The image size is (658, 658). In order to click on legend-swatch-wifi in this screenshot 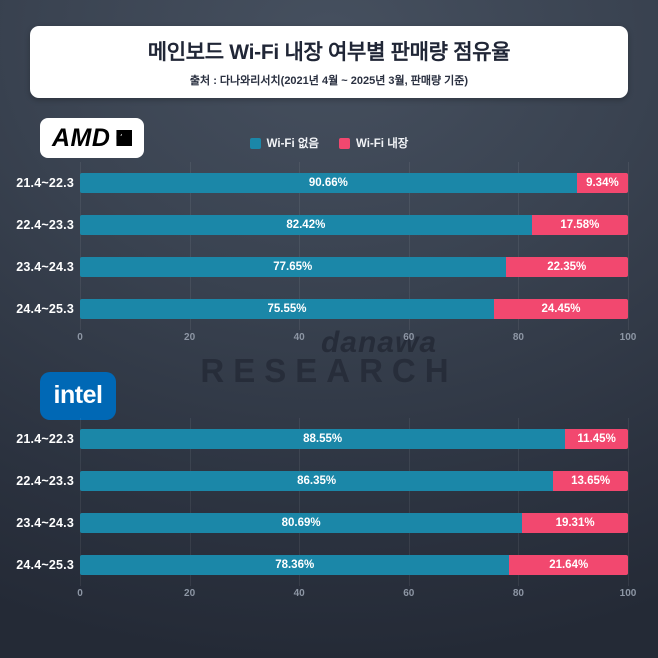, I will do `click(344, 143)`.